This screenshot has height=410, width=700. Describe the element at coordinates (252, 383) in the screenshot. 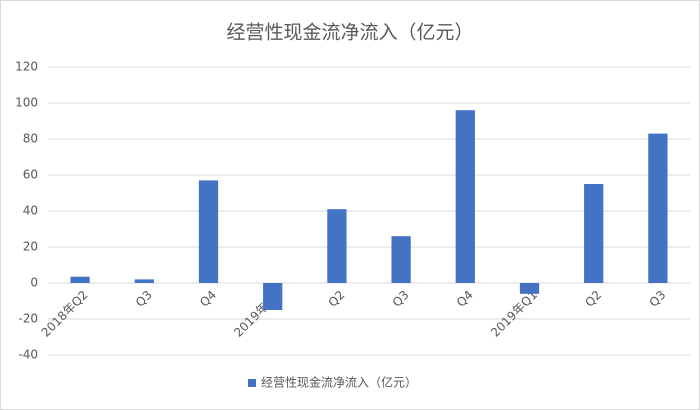

I see `legend-swatch` at that location.